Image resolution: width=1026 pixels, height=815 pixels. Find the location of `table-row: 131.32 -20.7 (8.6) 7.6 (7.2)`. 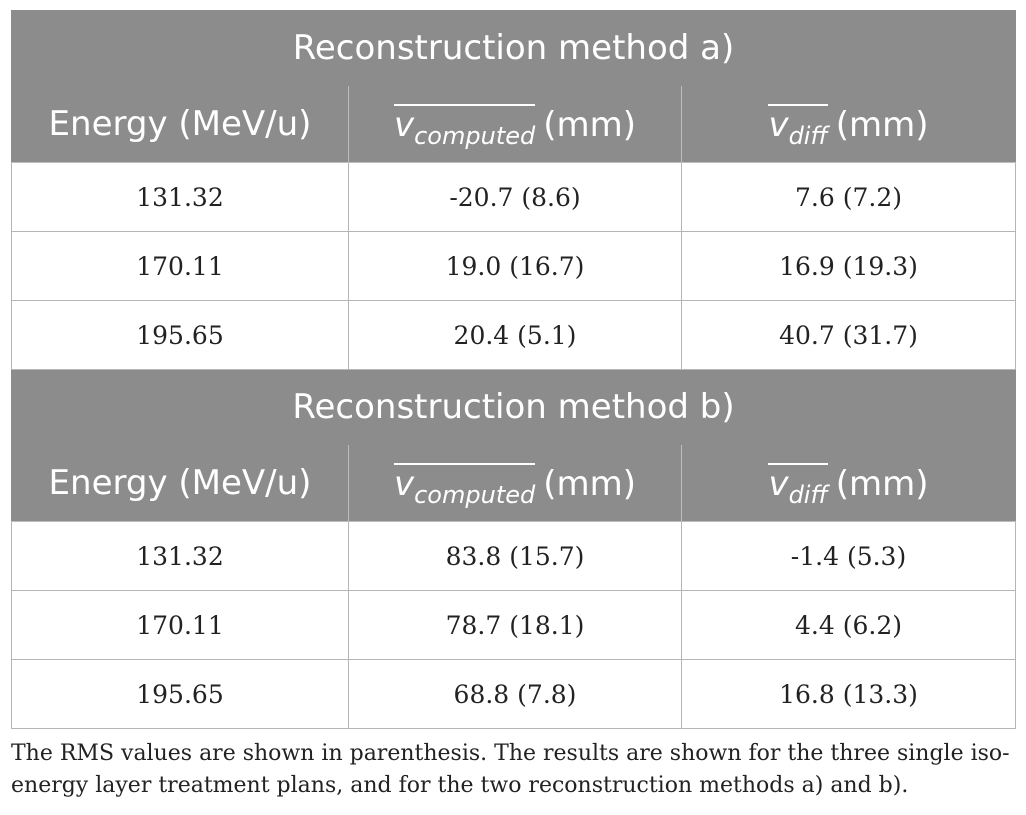

table-row: 131.32 -20.7 (8.6) 7.6 (7.2) is located at coordinates (514, 197).